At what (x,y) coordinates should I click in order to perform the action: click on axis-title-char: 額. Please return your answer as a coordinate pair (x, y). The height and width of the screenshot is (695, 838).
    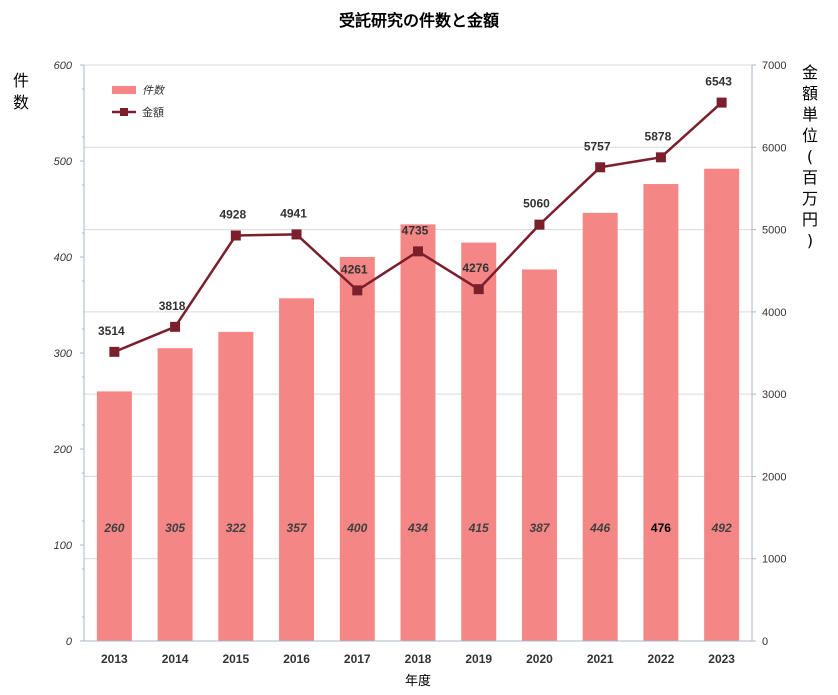
    Looking at the image, I should click on (810, 93).